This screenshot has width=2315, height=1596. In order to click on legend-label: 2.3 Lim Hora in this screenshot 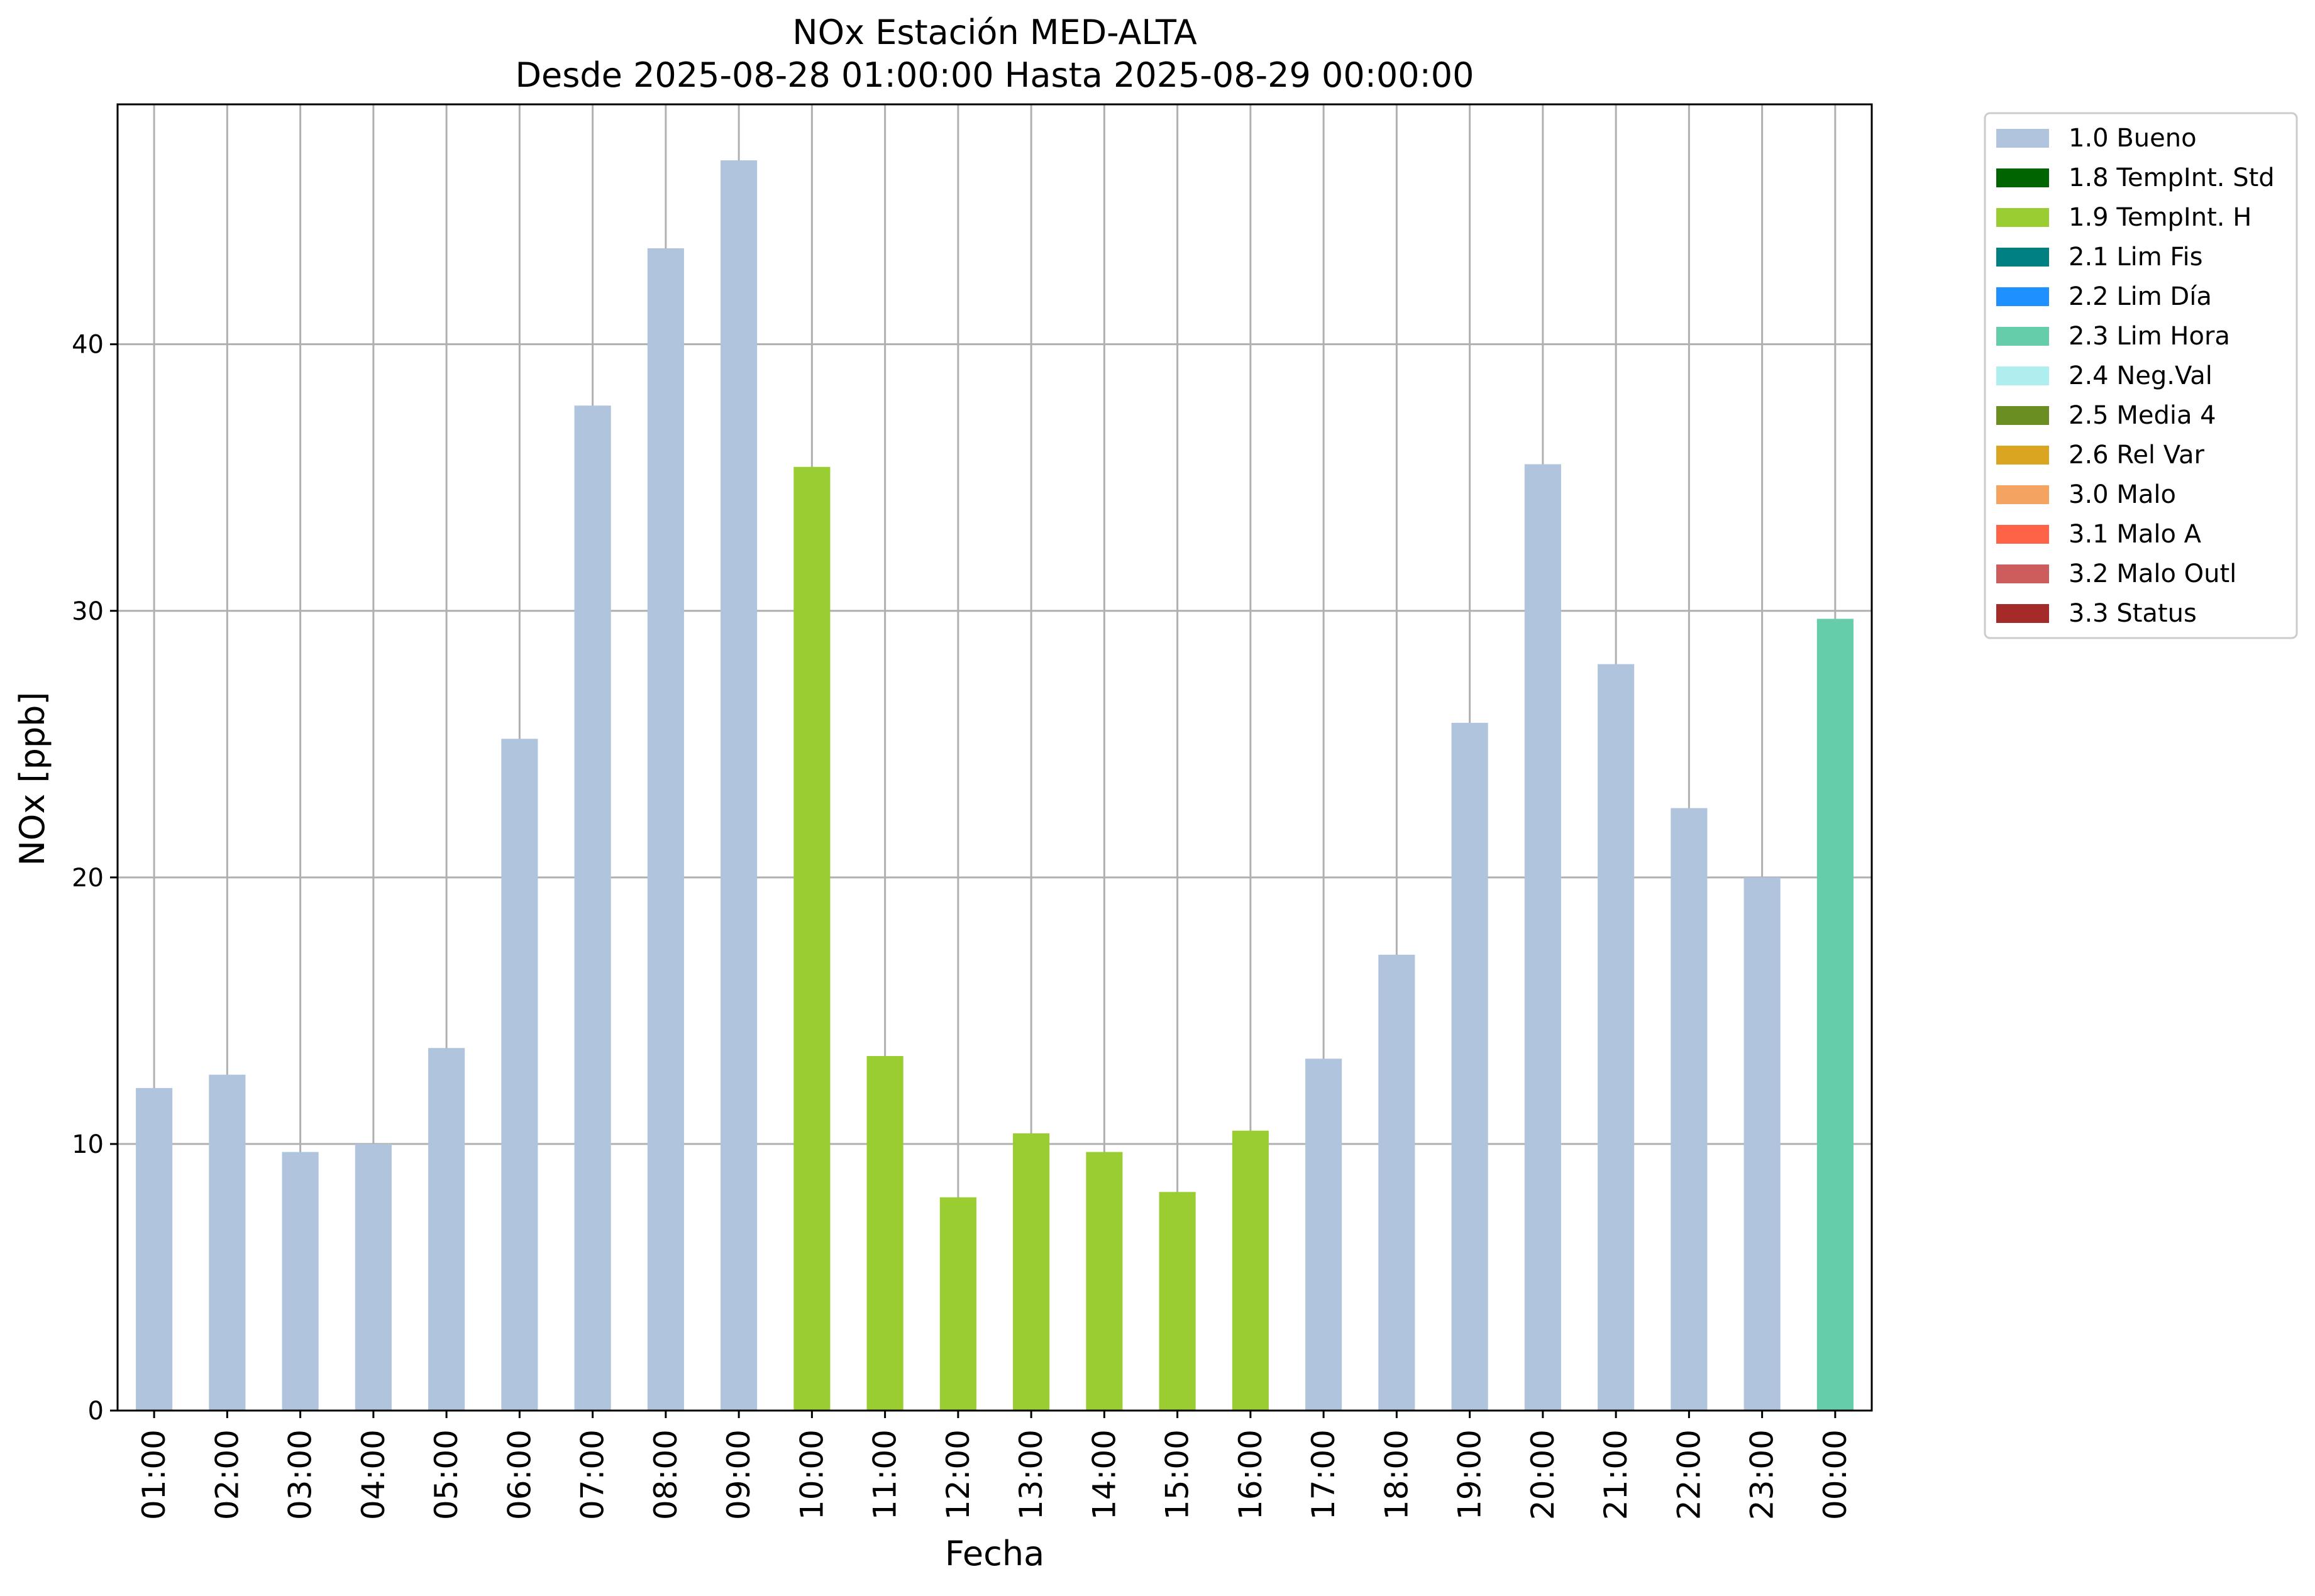, I will do `click(2149, 336)`.